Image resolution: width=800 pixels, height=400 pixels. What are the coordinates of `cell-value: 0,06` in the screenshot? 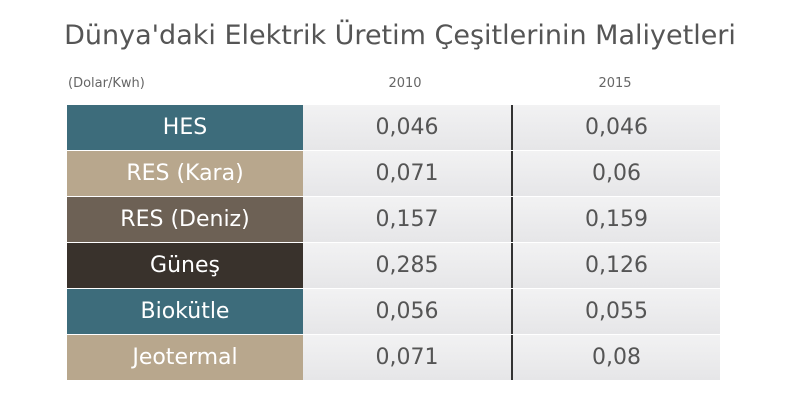 It's located at (615, 173).